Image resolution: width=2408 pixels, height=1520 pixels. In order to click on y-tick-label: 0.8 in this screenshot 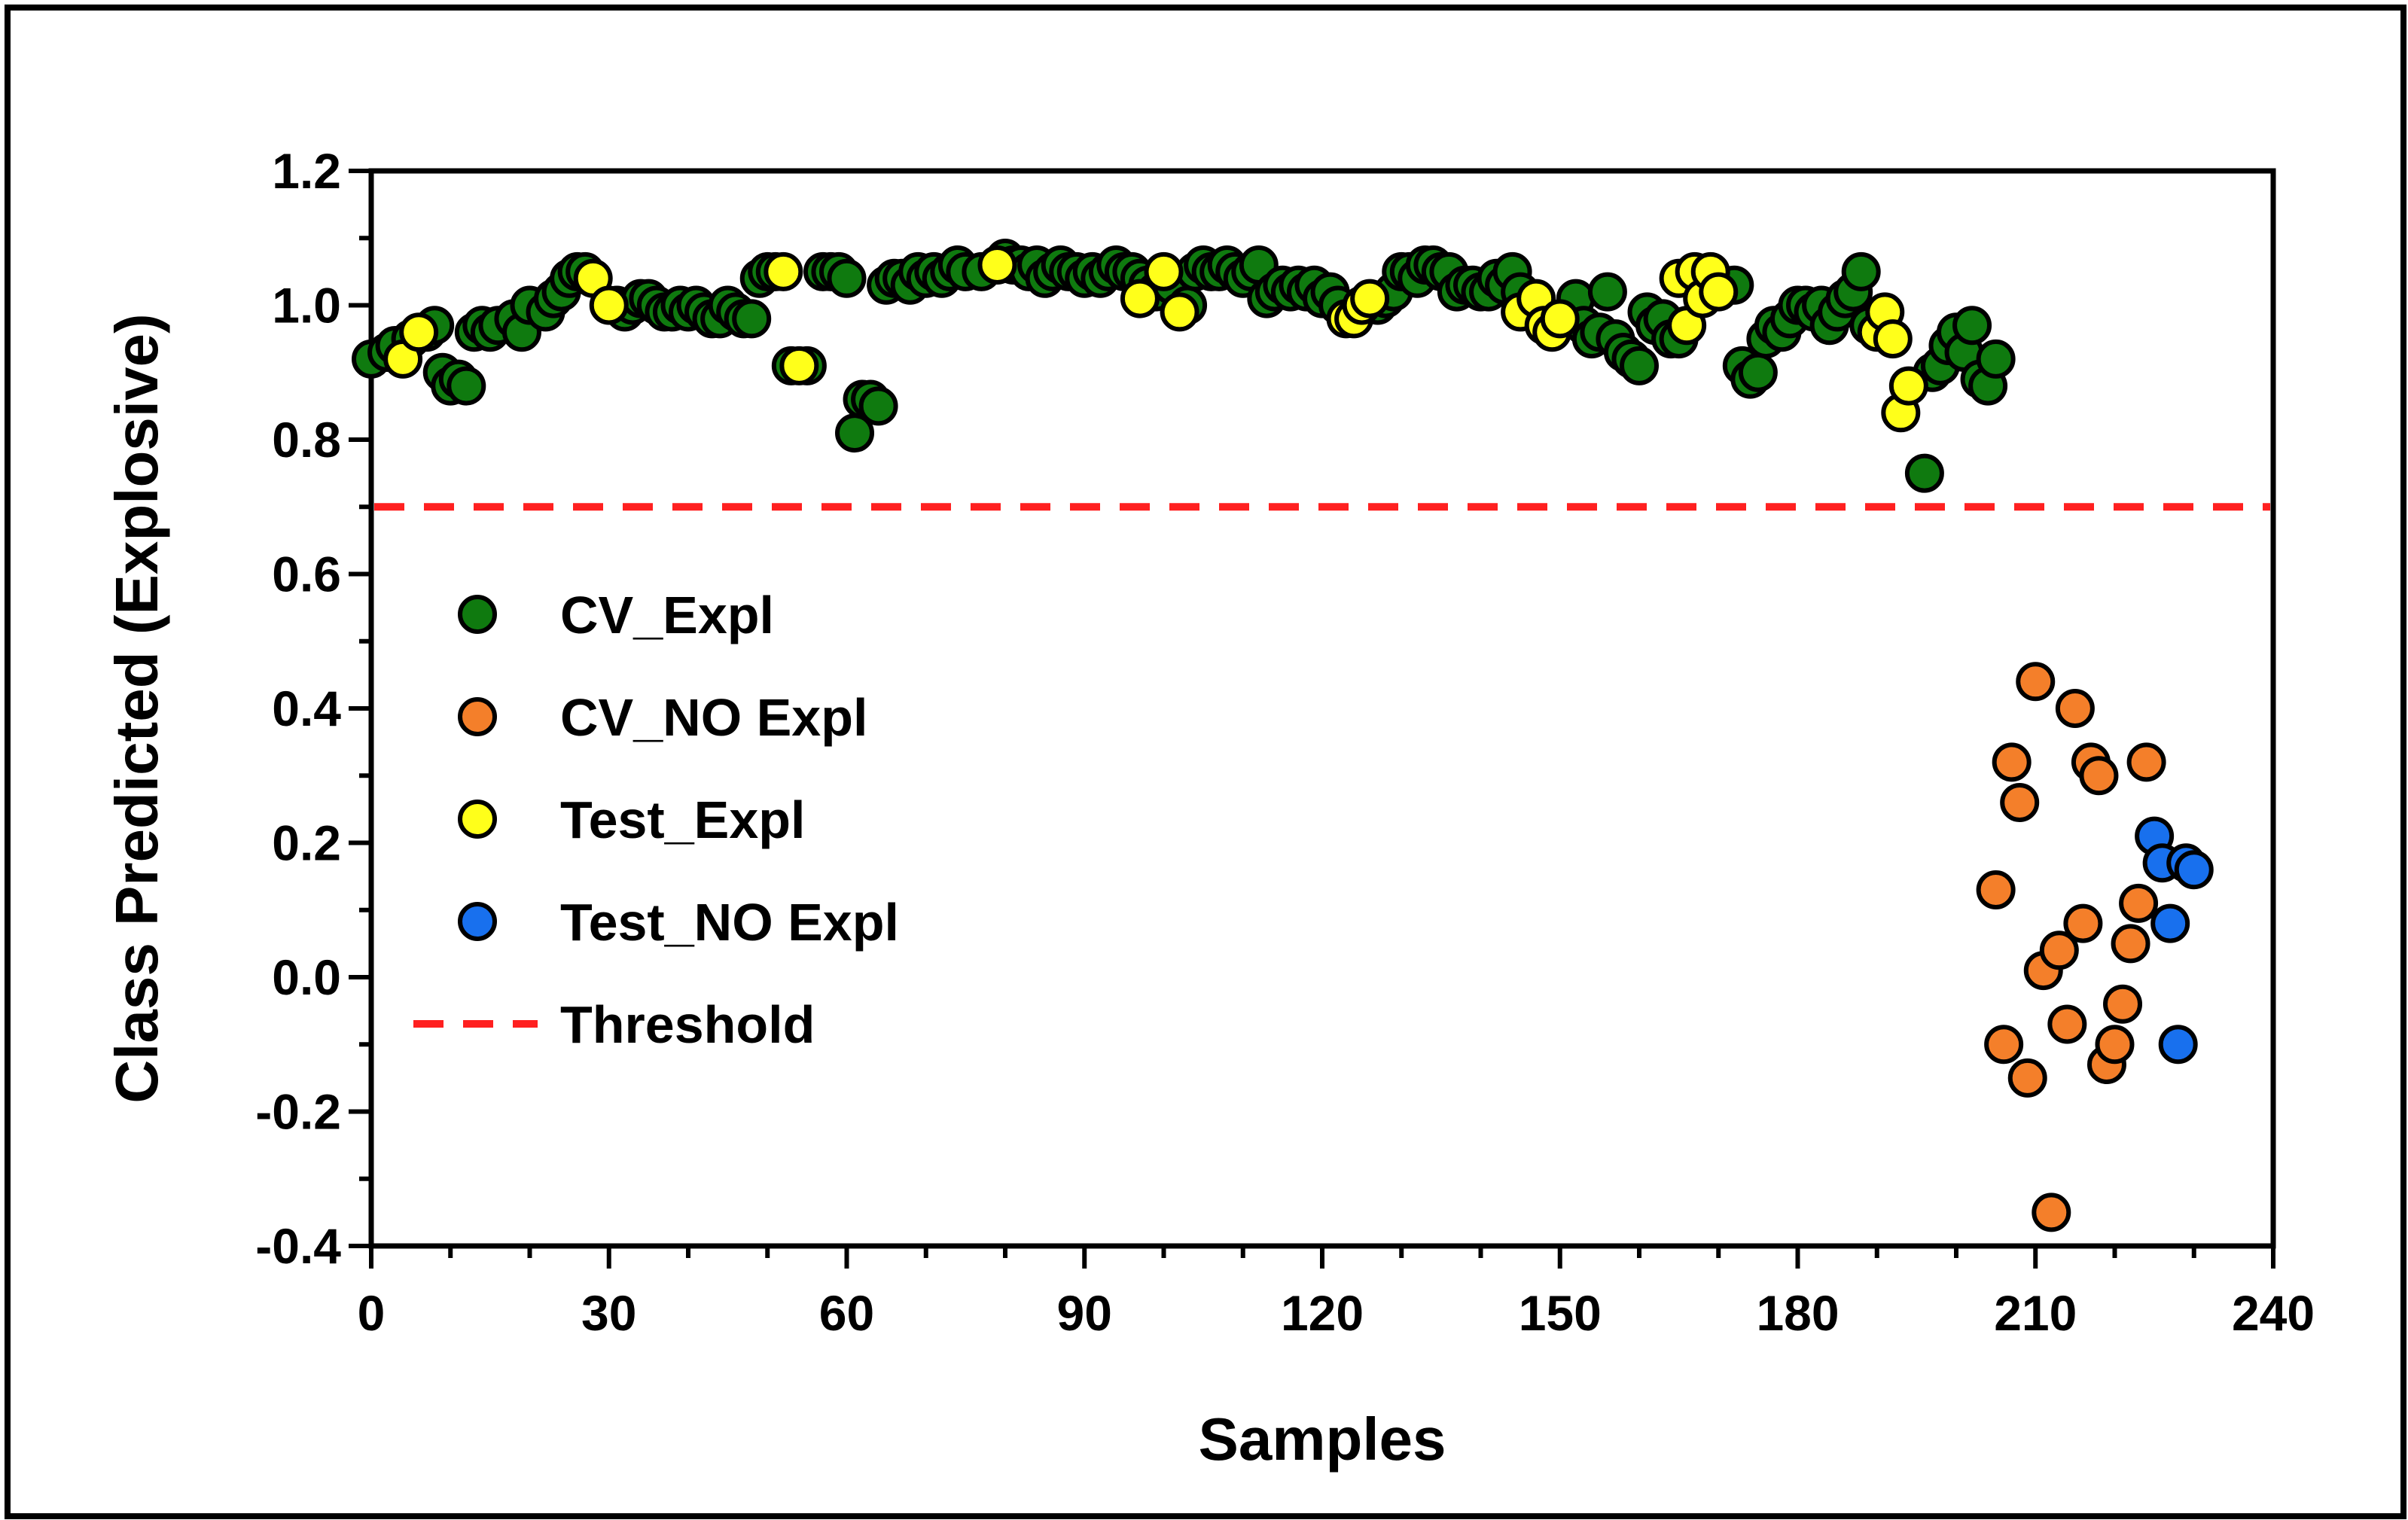, I will do `click(306, 440)`.